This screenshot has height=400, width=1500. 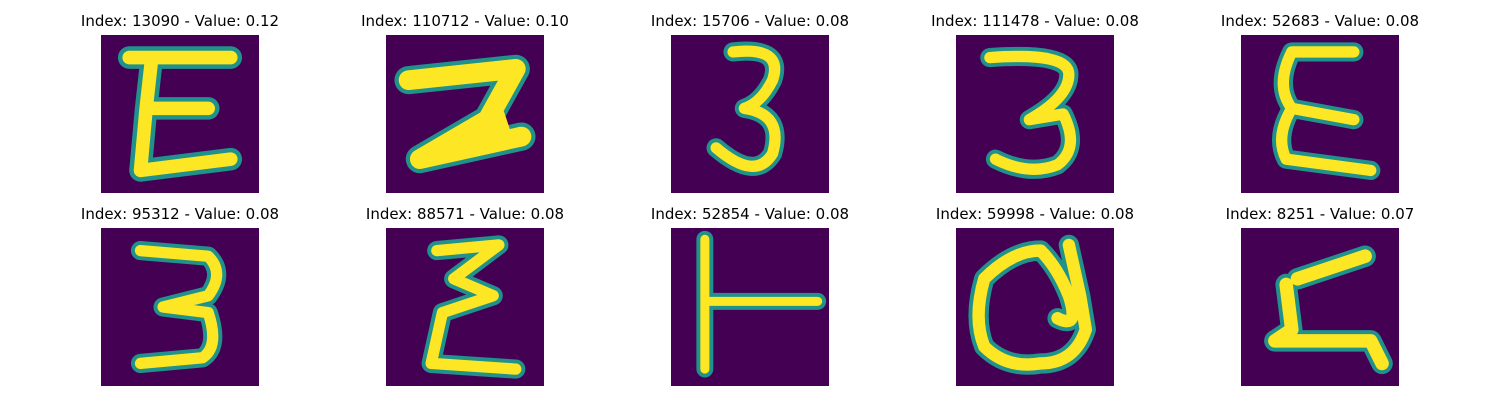 I want to click on panel-title: Index: 13090 - Value: 0.12, so click(x=180, y=21).